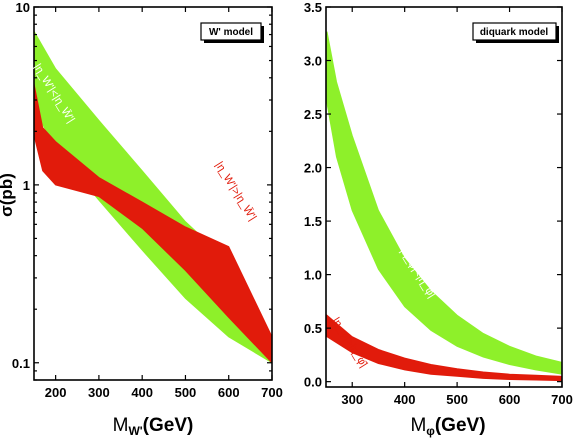 The width and height of the screenshot is (581, 444). I want to click on diquark-x-tick-label: 700, so click(562, 399).